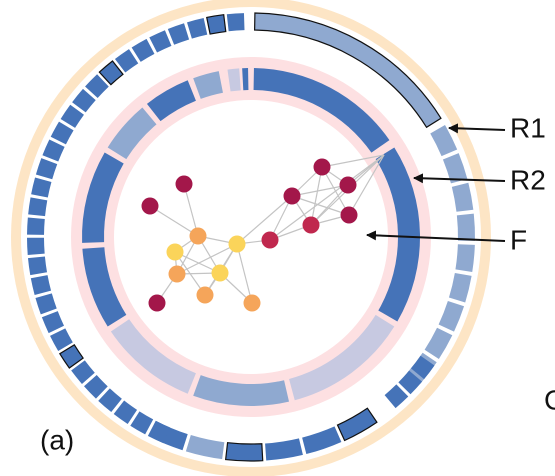 This screenshot has width=555, height=476. Describe the element at coordinates (528, 179) in the screenshot. I see `label-r2: R2` at that location.